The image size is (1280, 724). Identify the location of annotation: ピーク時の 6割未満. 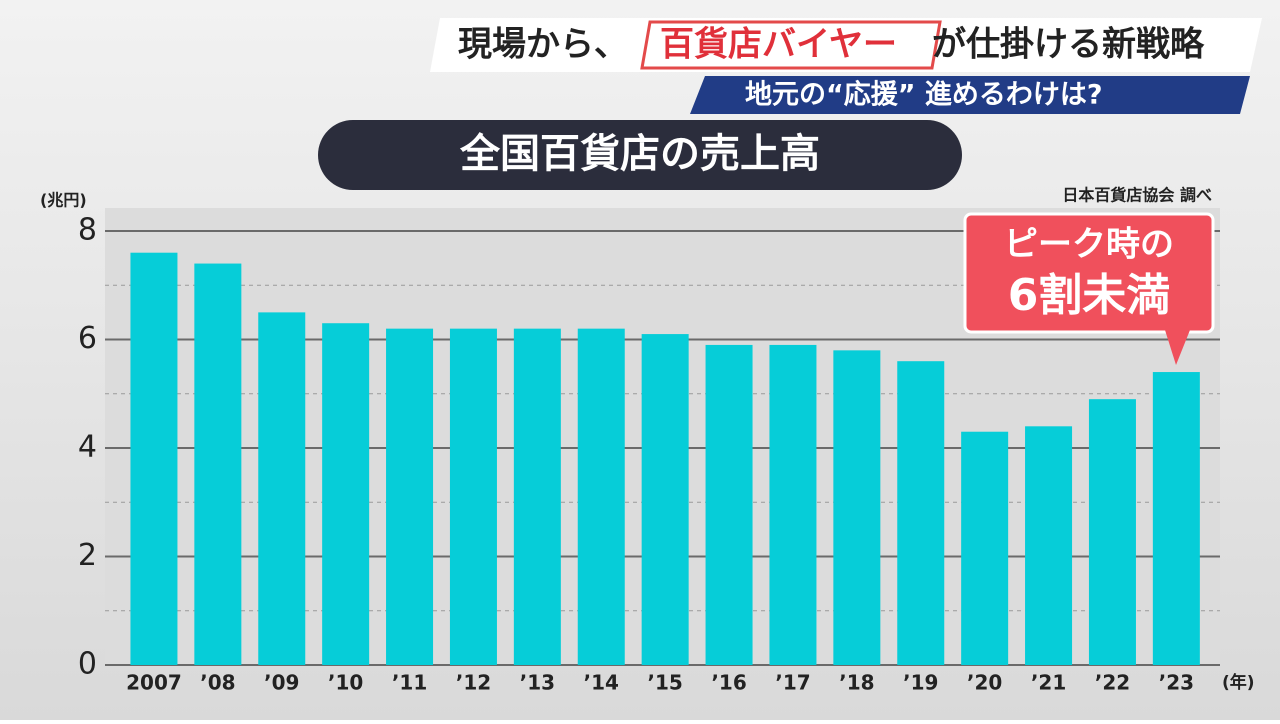
(1089, 288).